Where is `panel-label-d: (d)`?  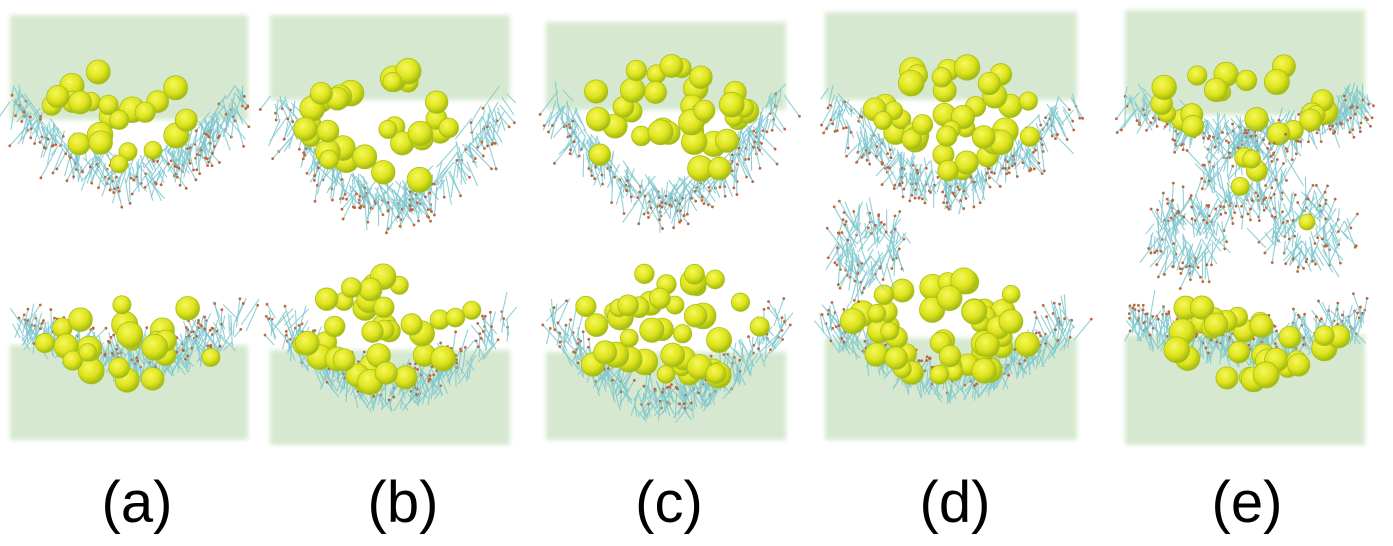 panel-label-d: (d) is located at coordinates (955, 502).